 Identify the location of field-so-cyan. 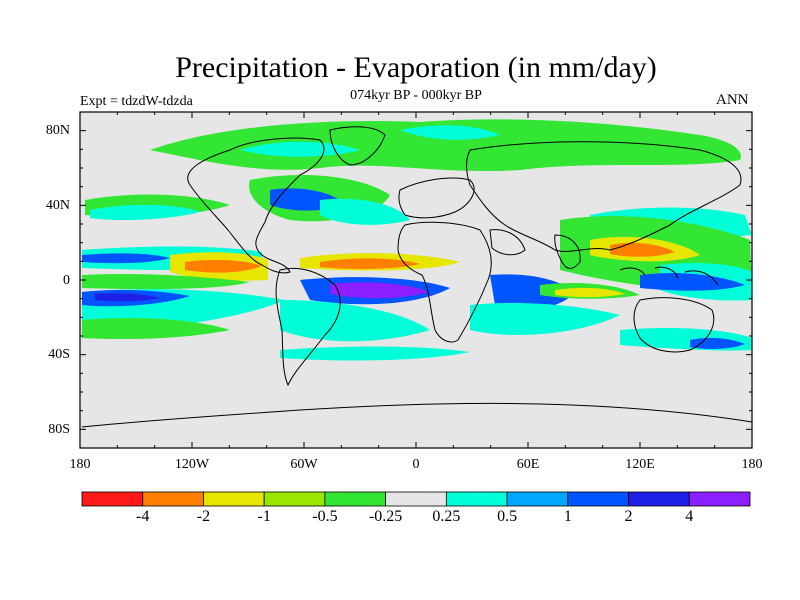
(375, 353).